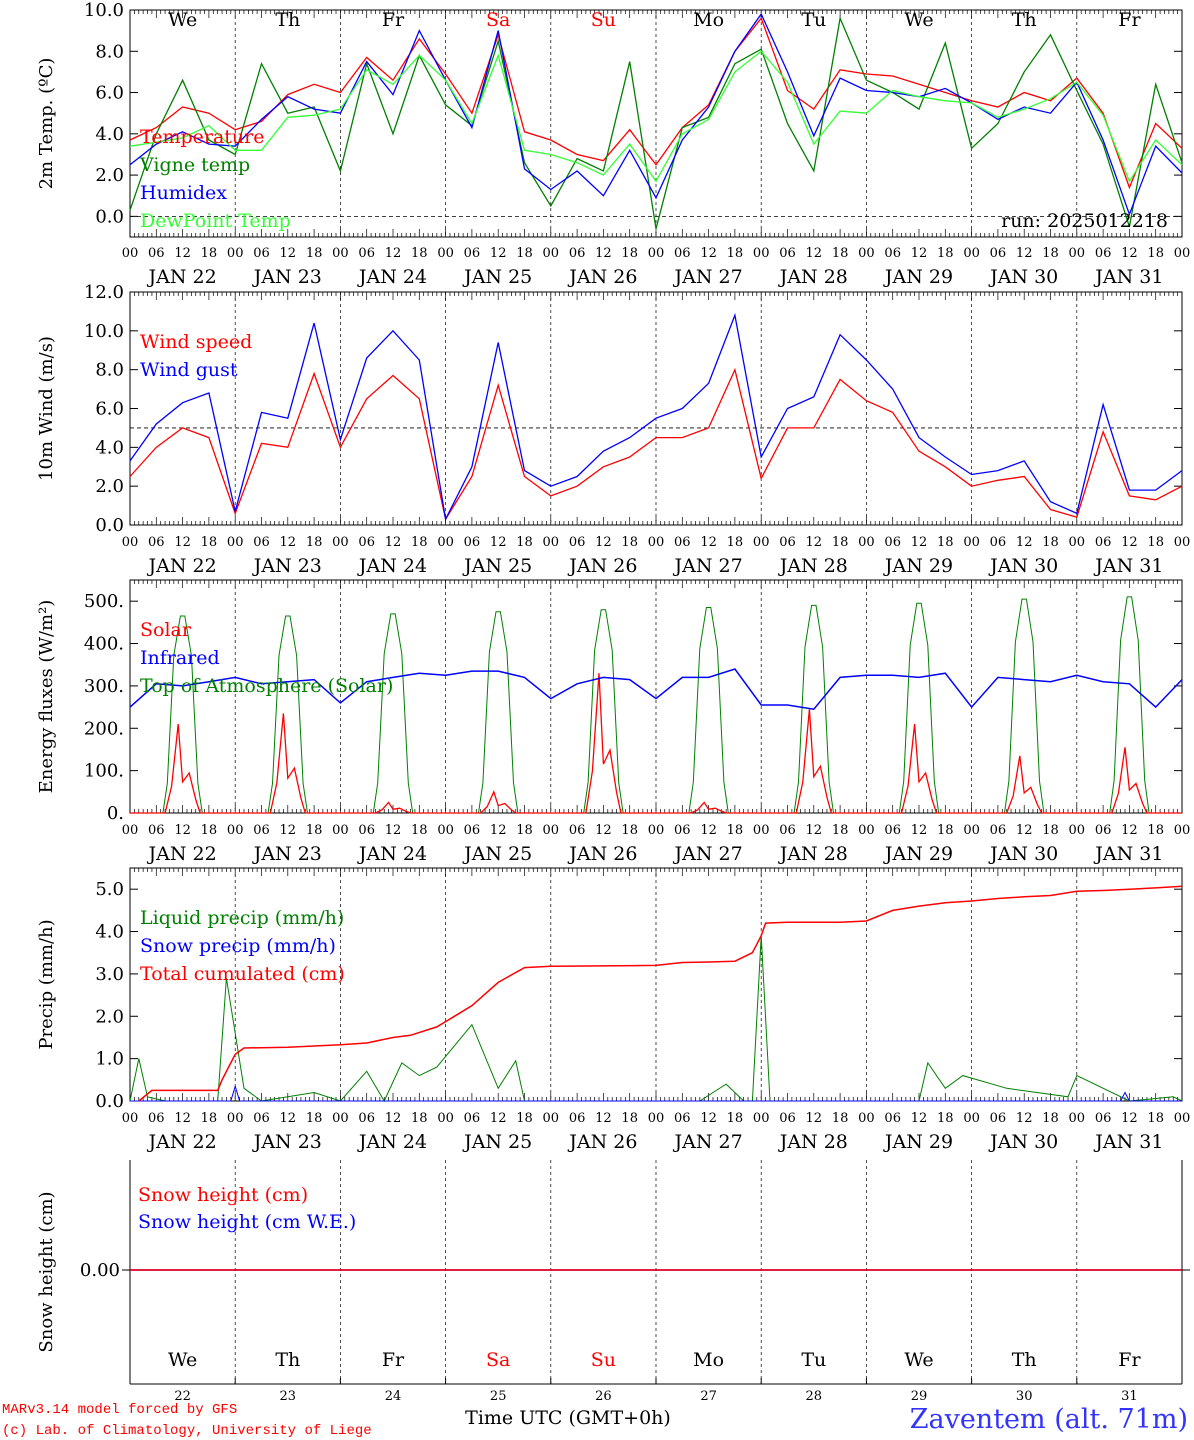  I want to click on y-tick-label: 2.0, so click(109, 1016).